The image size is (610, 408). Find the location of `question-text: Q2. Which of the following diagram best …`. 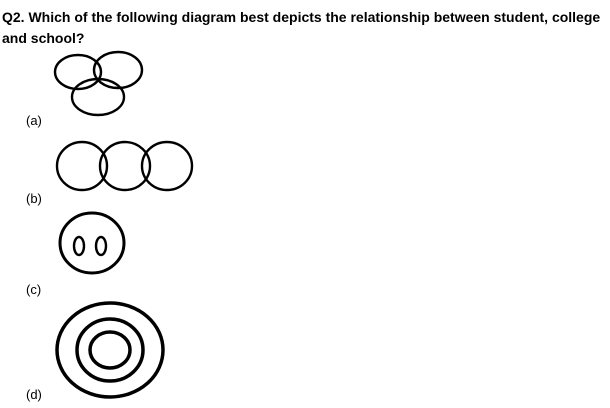

question-text: Q2. Which of the following diagram best … is located at coordinates (301, 27).